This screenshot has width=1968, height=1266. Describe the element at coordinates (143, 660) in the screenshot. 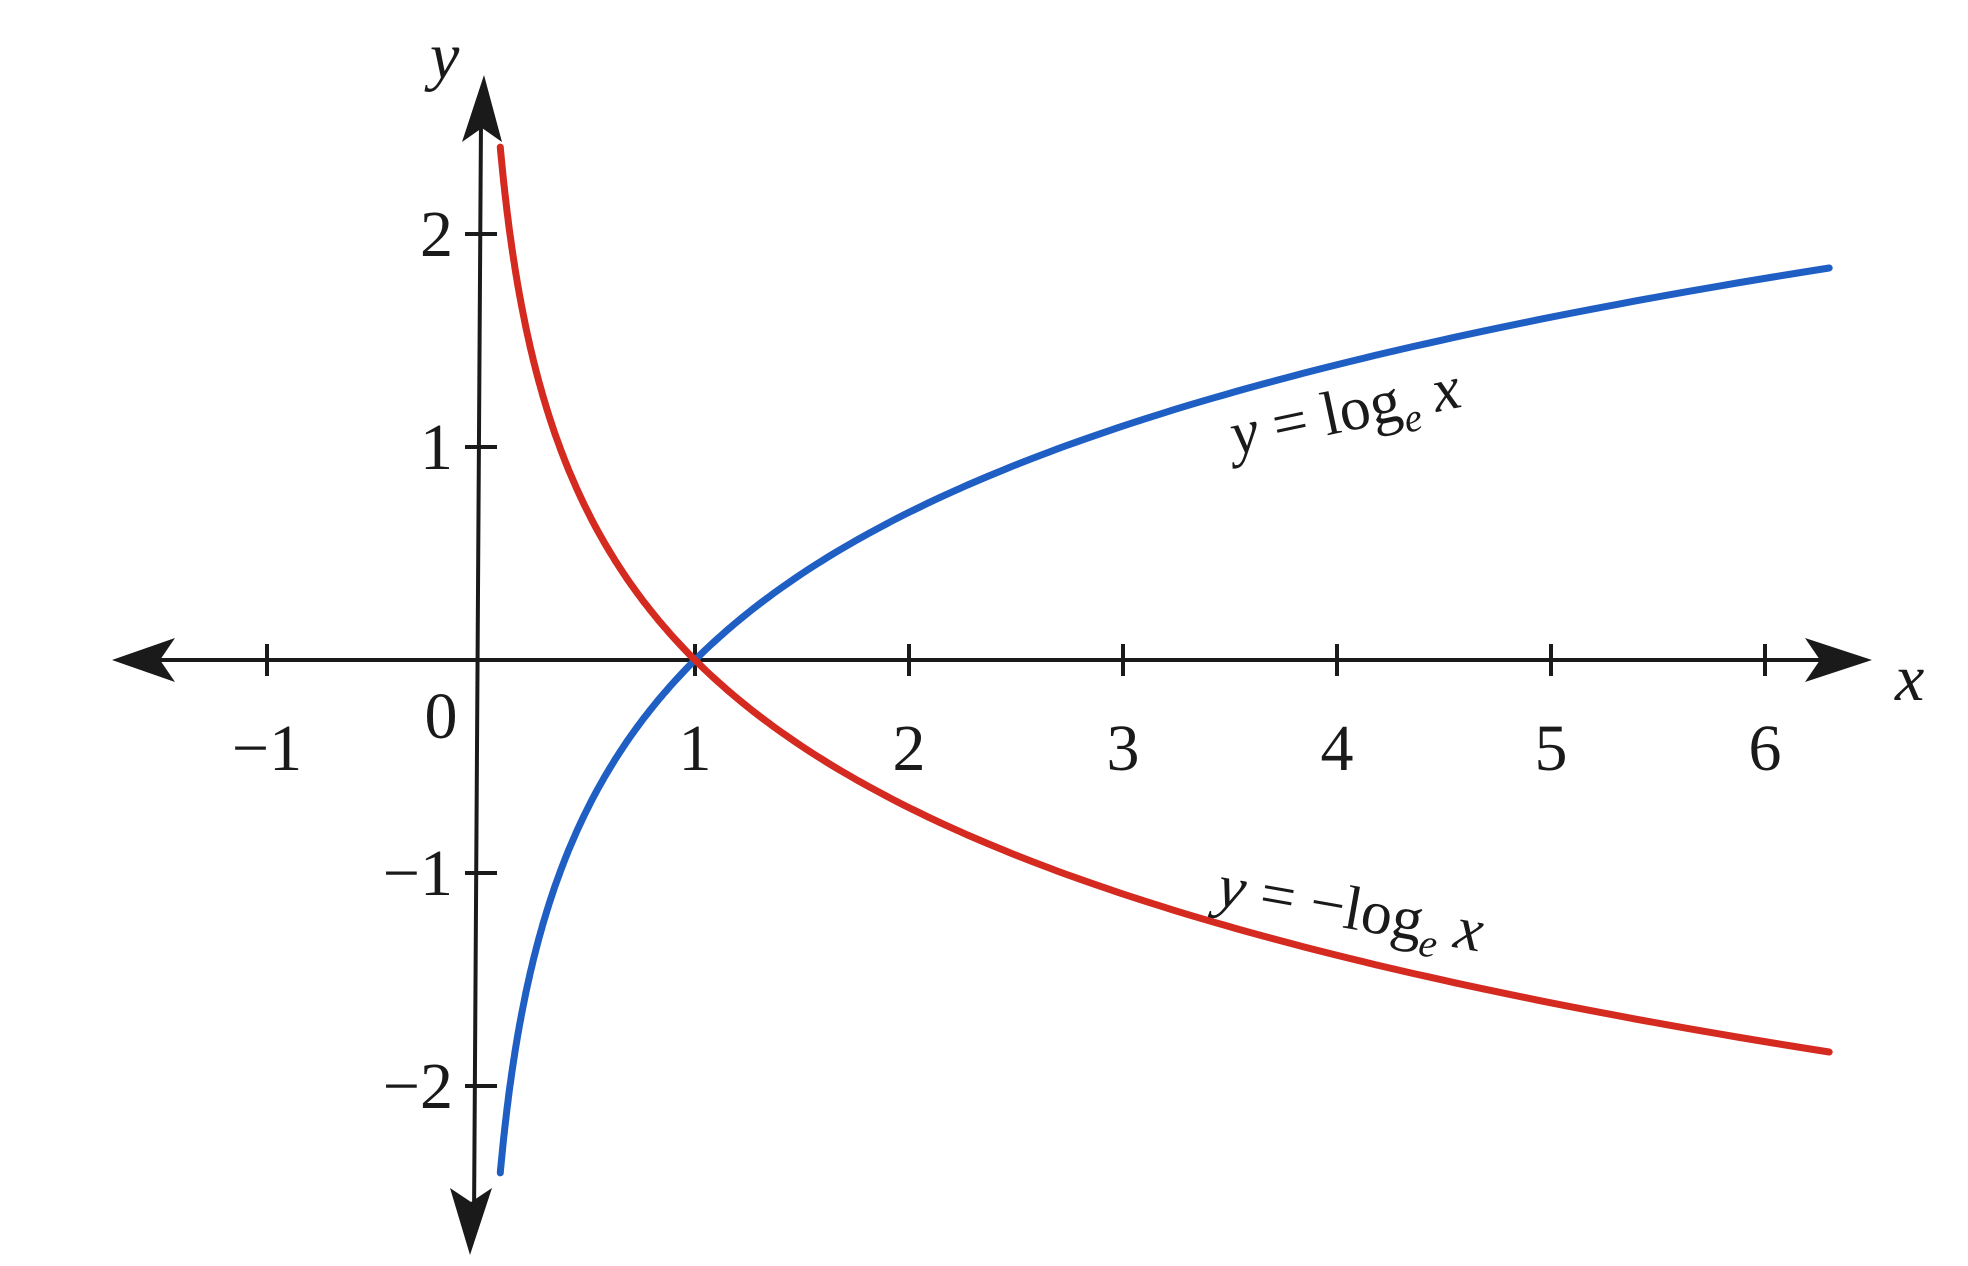

I see `x-axis-left-arrow` at that location.